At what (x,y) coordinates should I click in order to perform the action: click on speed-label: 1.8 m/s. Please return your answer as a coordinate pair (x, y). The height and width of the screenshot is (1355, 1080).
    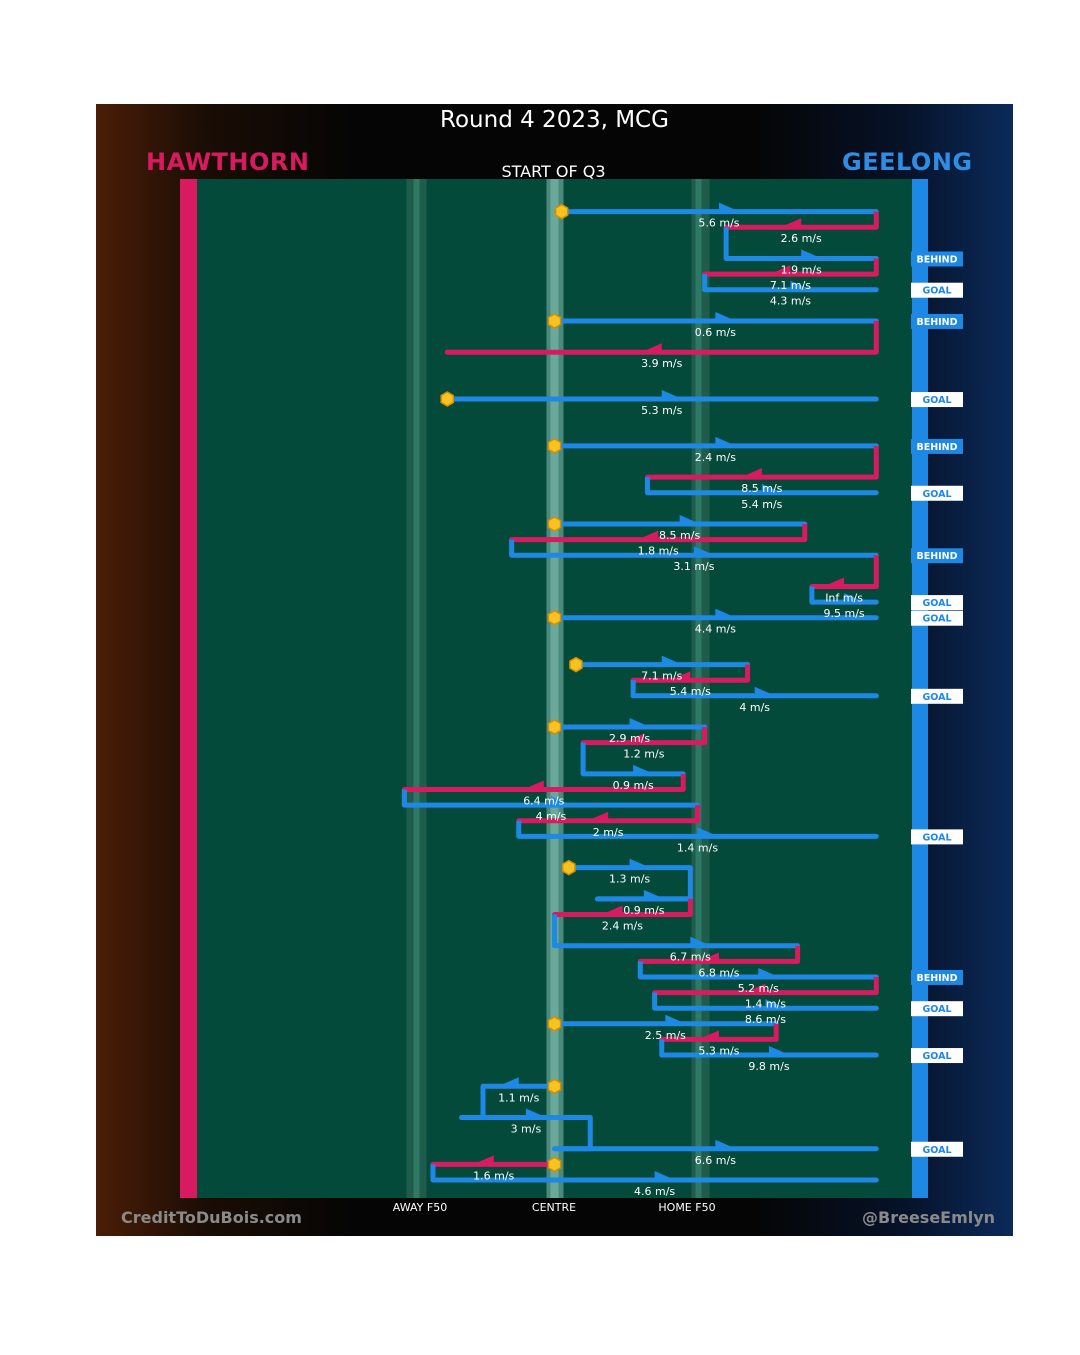
    Looking at the image, I should click on (658, 551).